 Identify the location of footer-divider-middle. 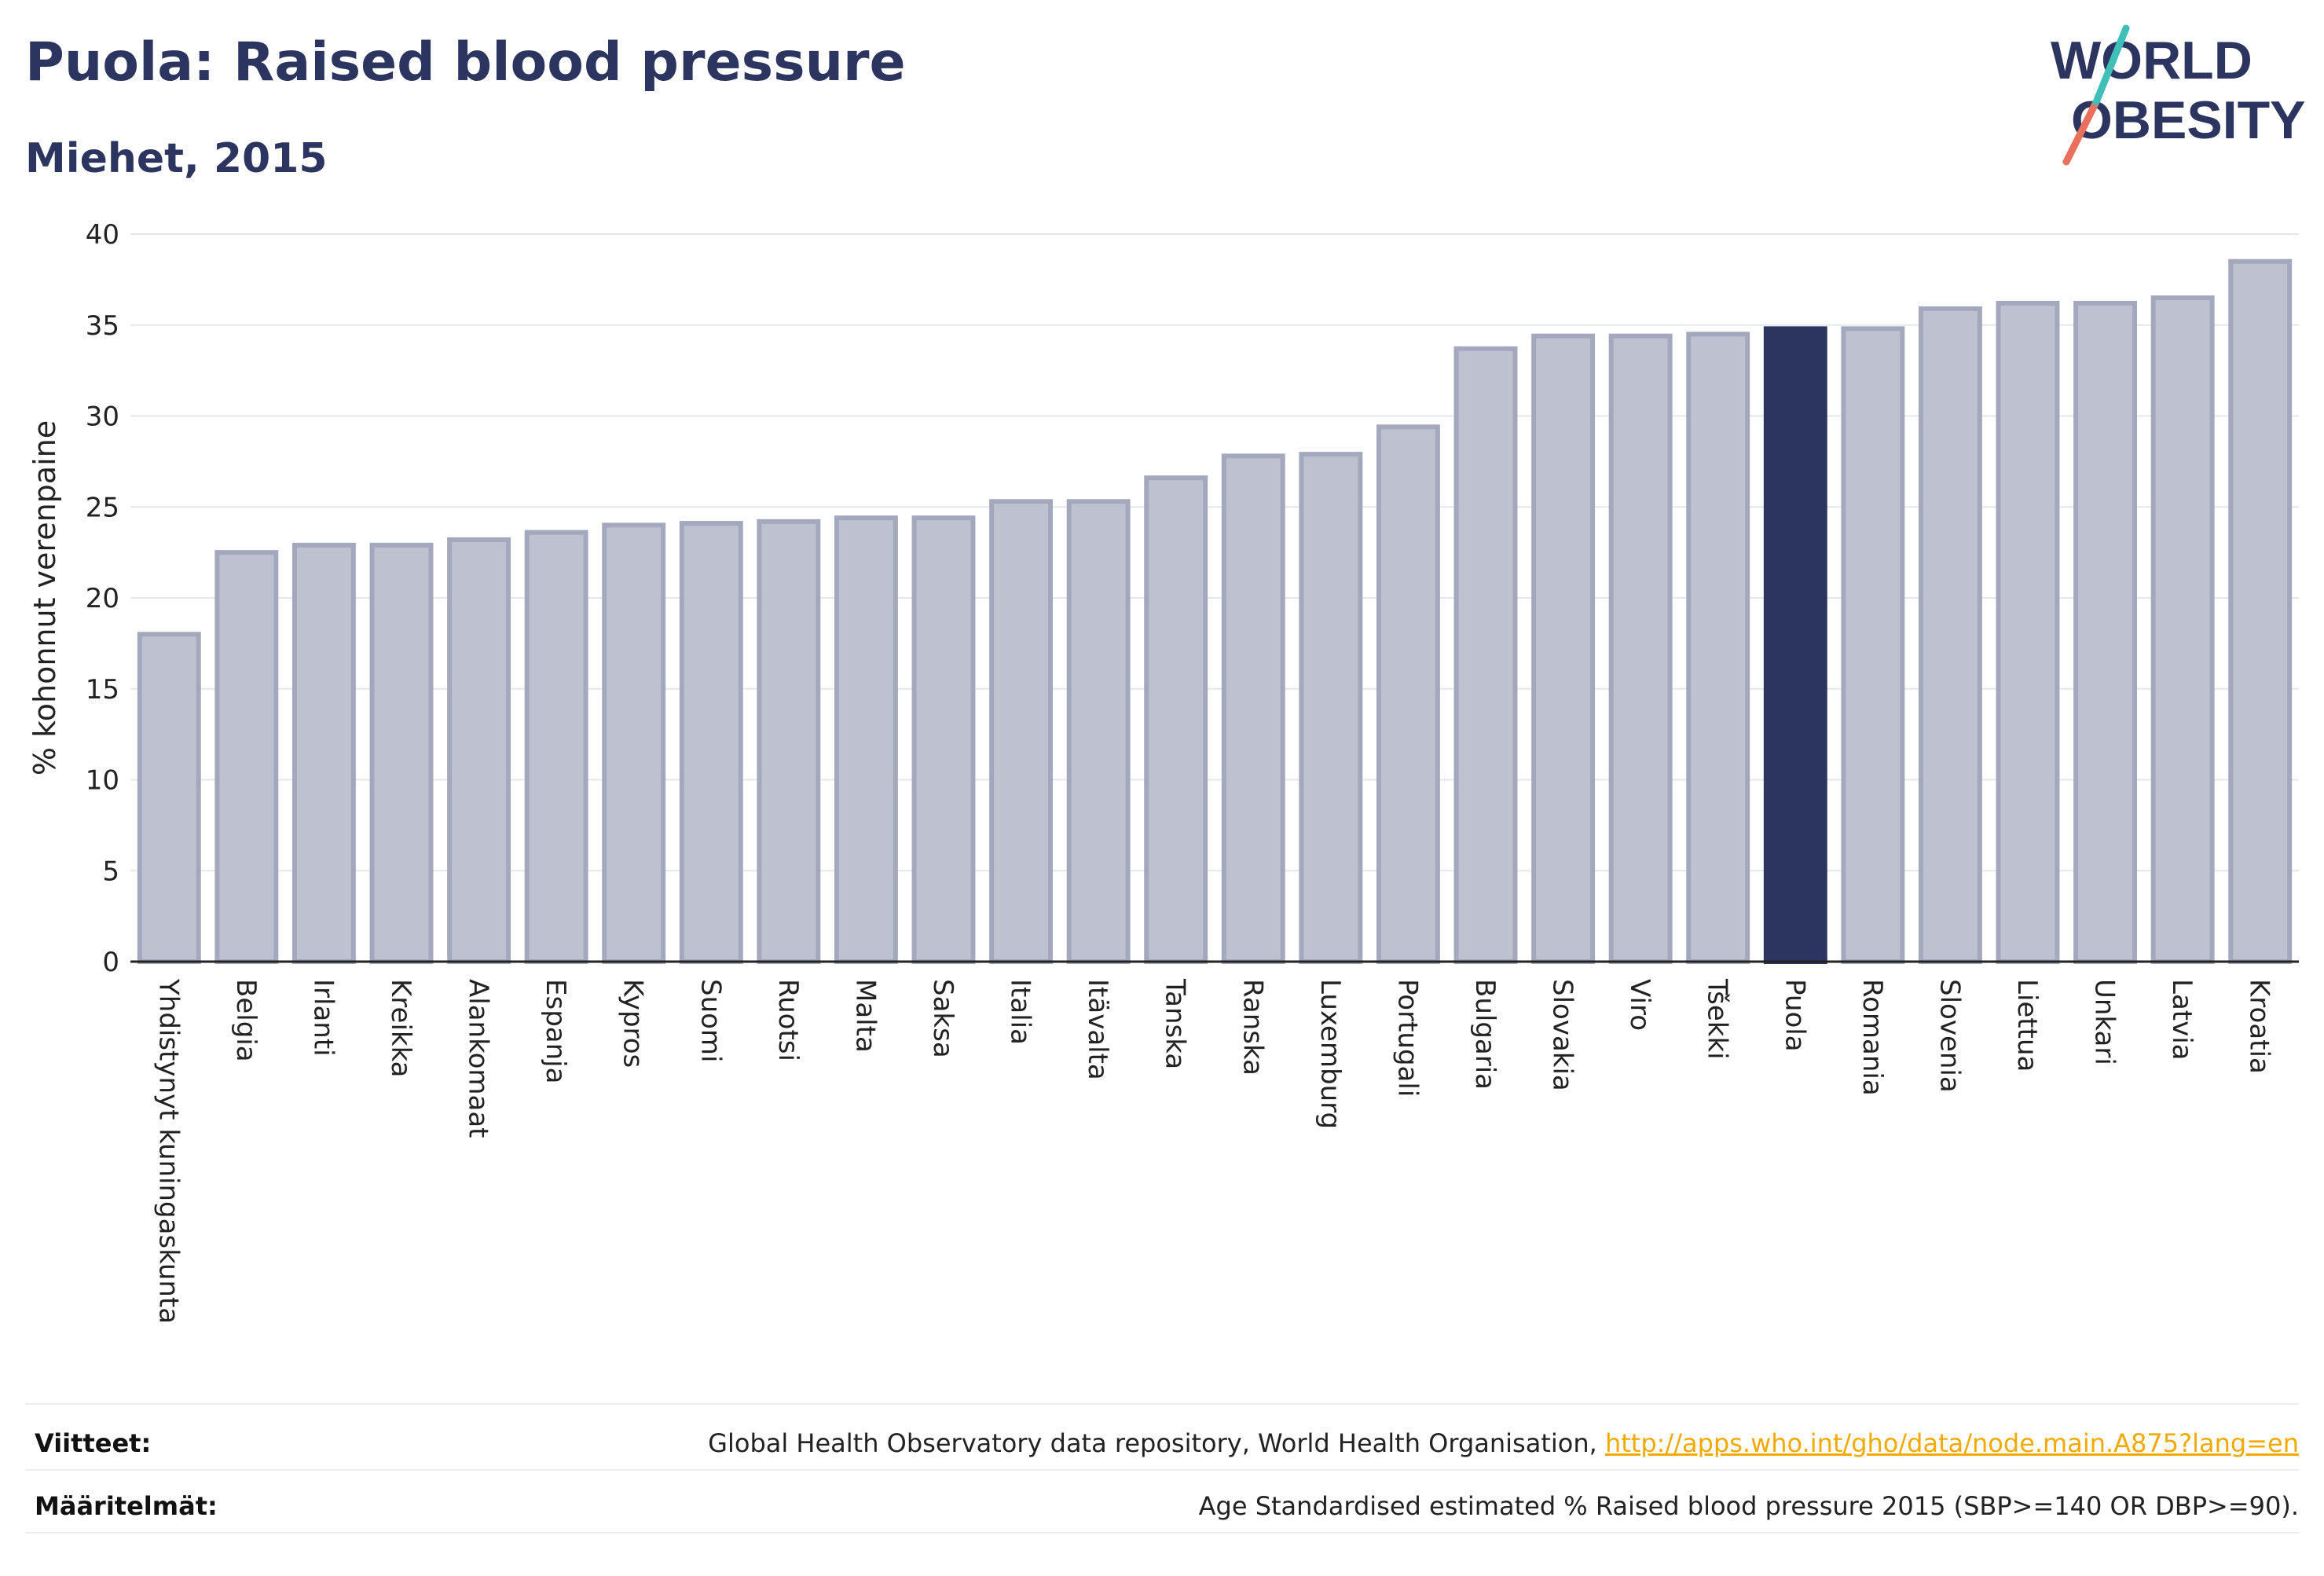
(1162, 1470).